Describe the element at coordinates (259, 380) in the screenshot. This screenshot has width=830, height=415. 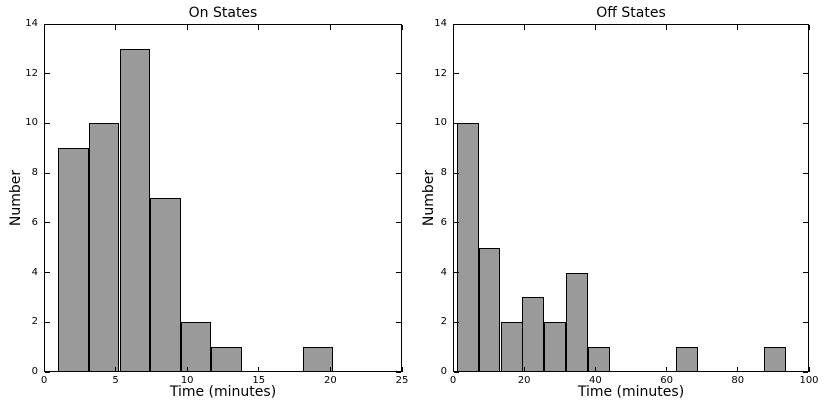
I see `x-tick-label: 15` at that location.